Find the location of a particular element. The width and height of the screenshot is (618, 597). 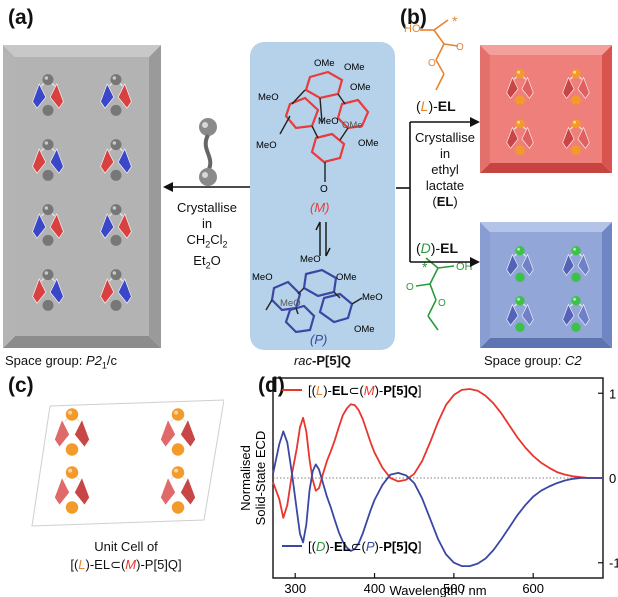

left-crystallise-text: Crystallise in CH2Cl2 Et2O is located at coordinates (207, 235).